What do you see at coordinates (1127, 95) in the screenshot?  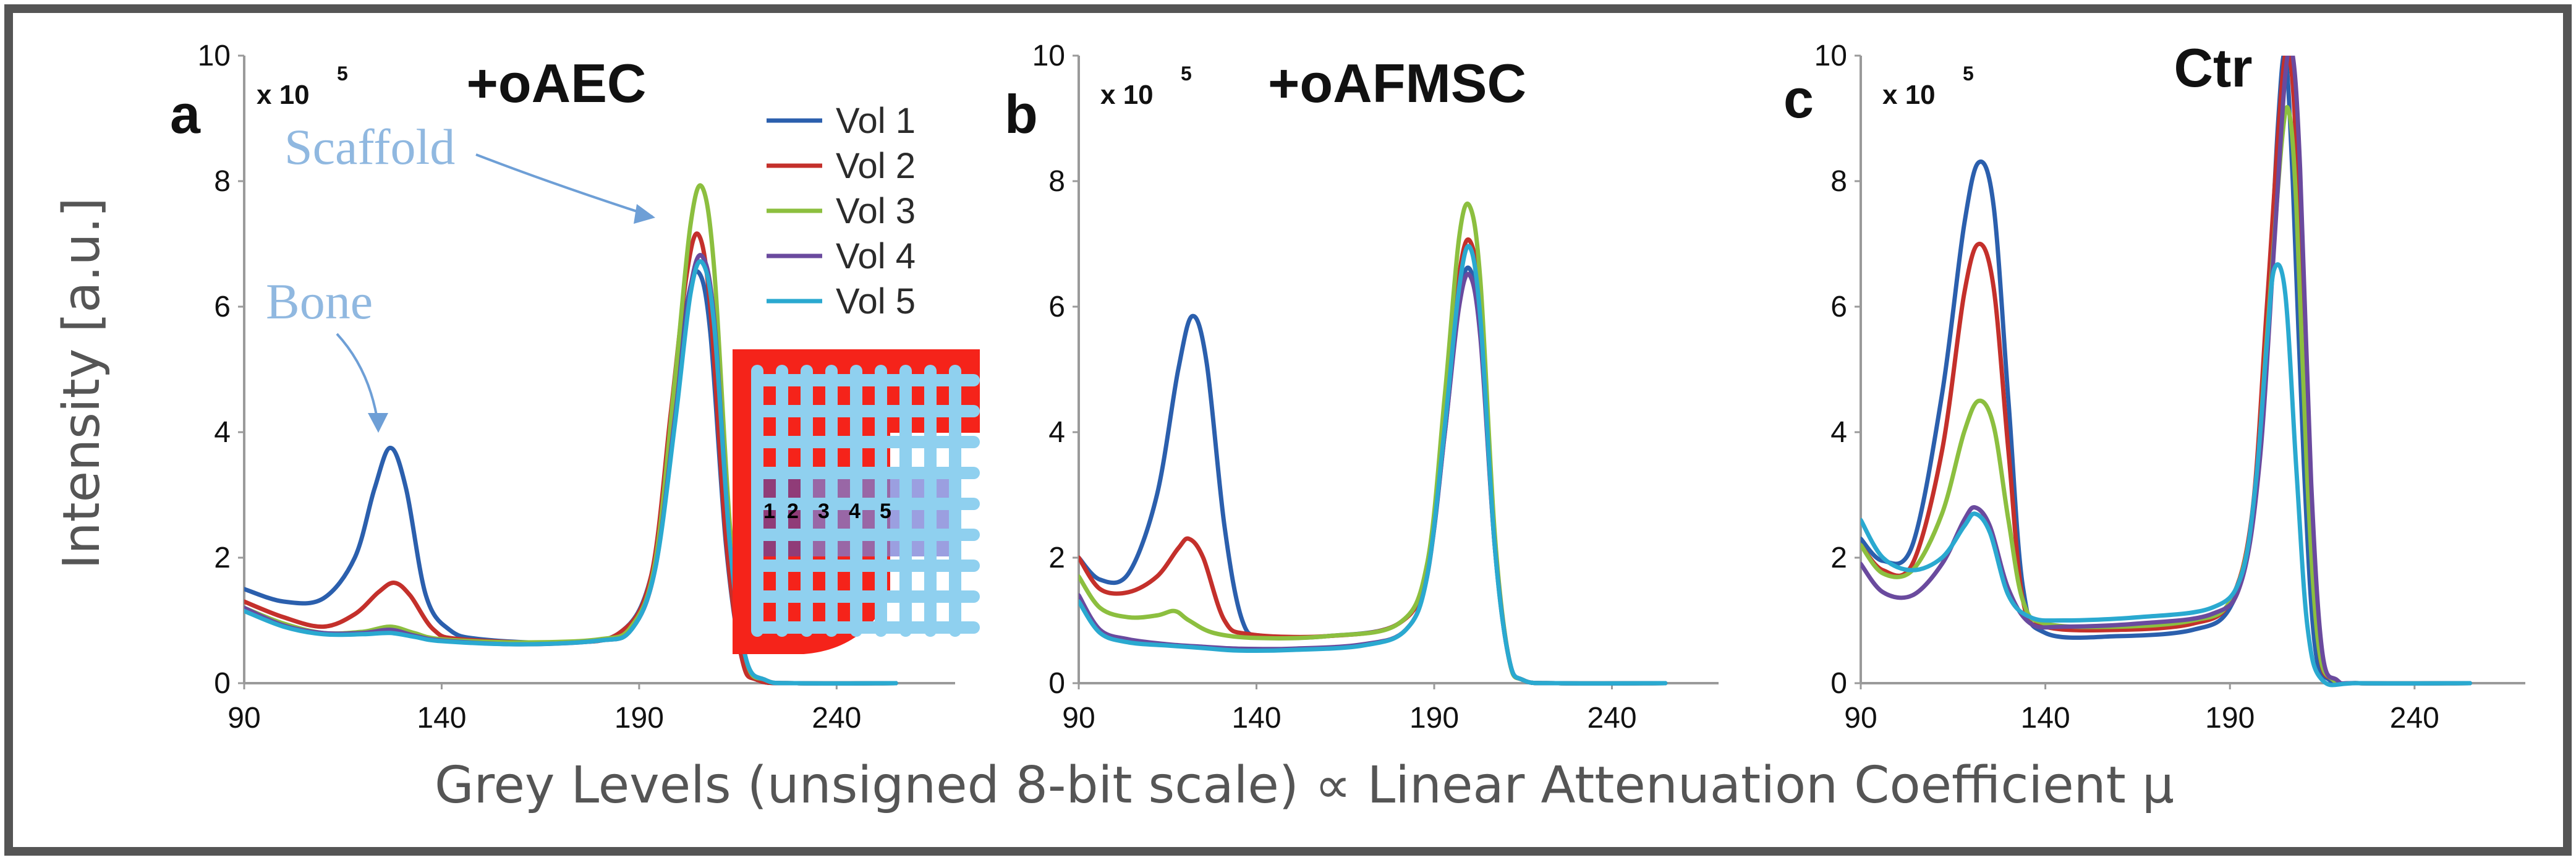 I see `y-scale-label-b: x 10` at bounding box center [1127, 95].